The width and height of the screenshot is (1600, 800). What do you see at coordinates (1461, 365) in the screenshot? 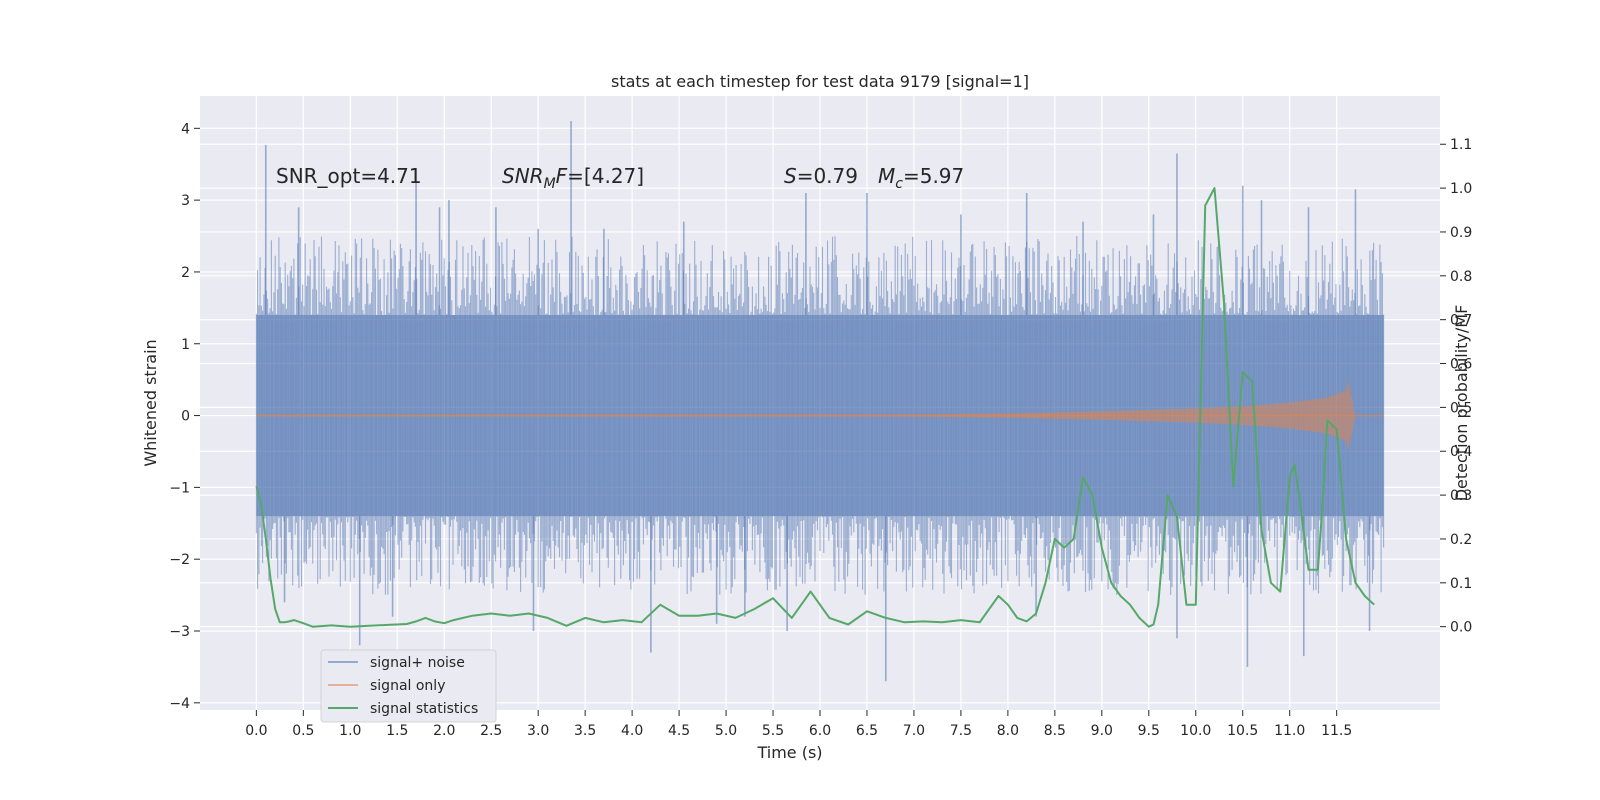
I see `y2-tick-label-6: 0.6` at bounding box center [1461, 365].